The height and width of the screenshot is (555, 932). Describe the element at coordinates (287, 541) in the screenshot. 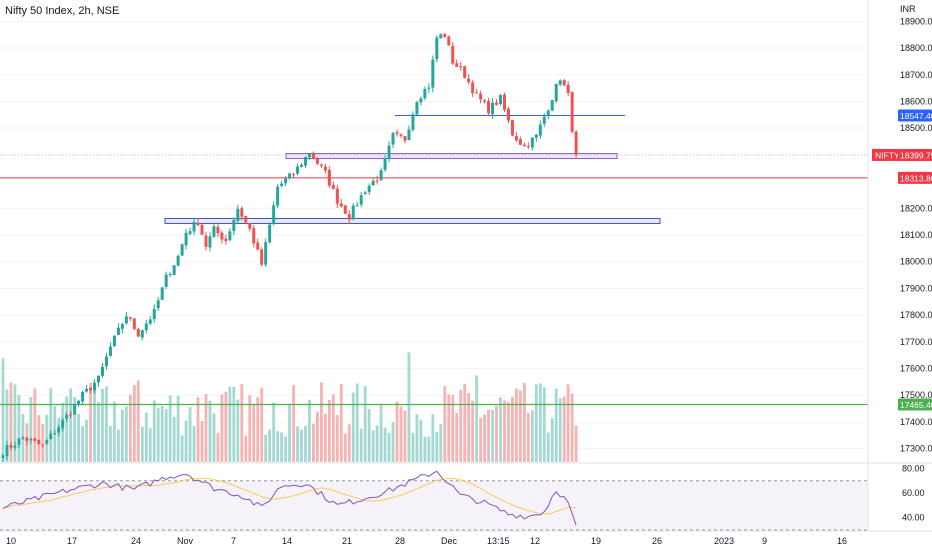

I see `x-tick-label: 14` at that location.